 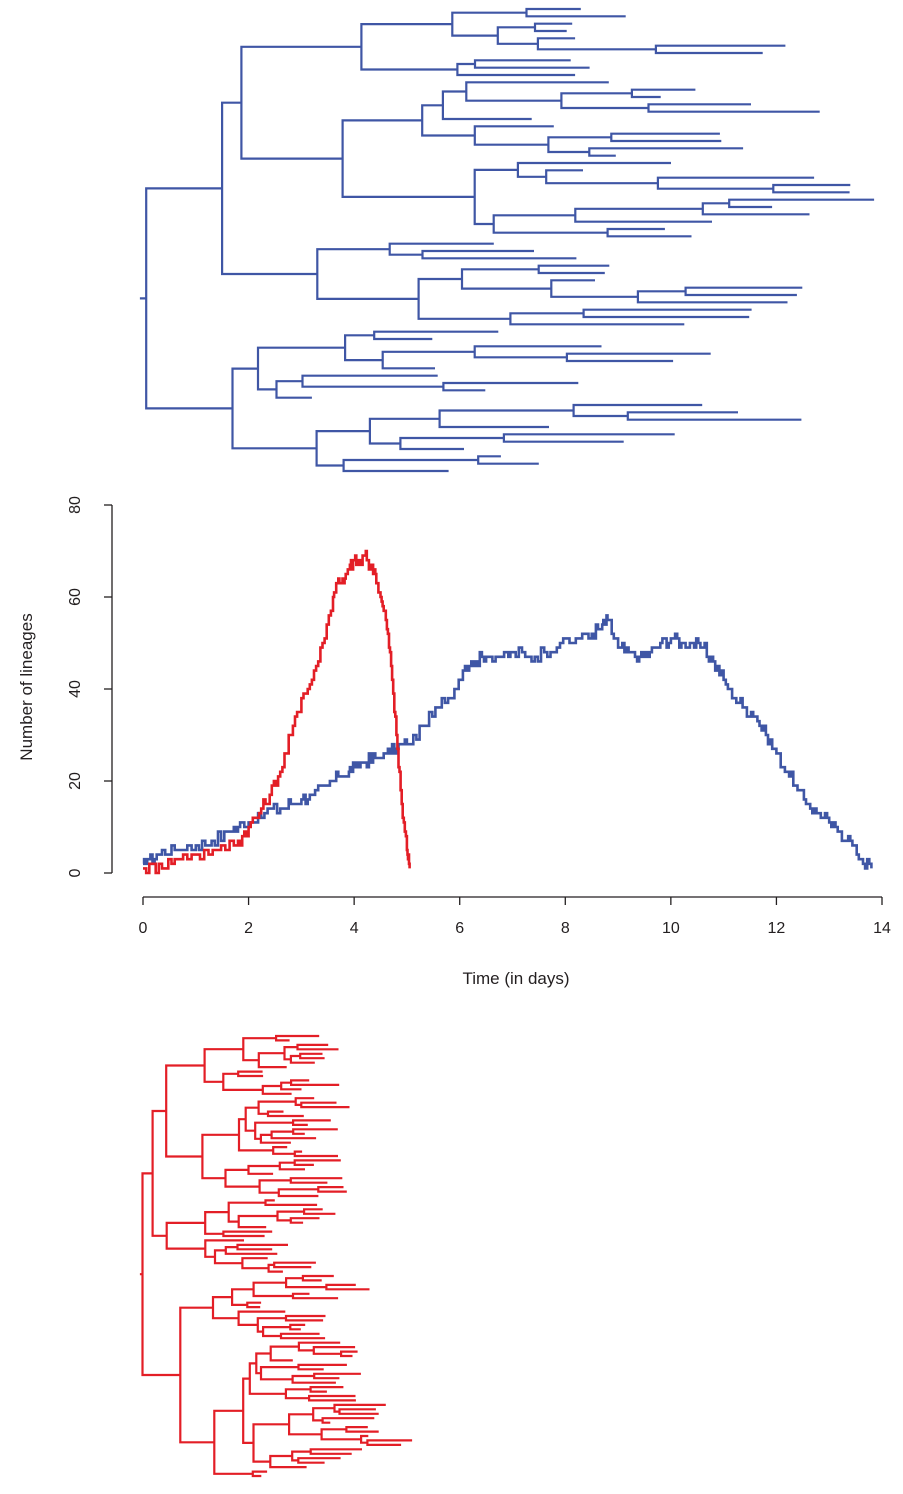 What do you see at coordinates (671, 928) in the screenshot?
I see `x-tick-label: 10` at bounding box center [671, 928].